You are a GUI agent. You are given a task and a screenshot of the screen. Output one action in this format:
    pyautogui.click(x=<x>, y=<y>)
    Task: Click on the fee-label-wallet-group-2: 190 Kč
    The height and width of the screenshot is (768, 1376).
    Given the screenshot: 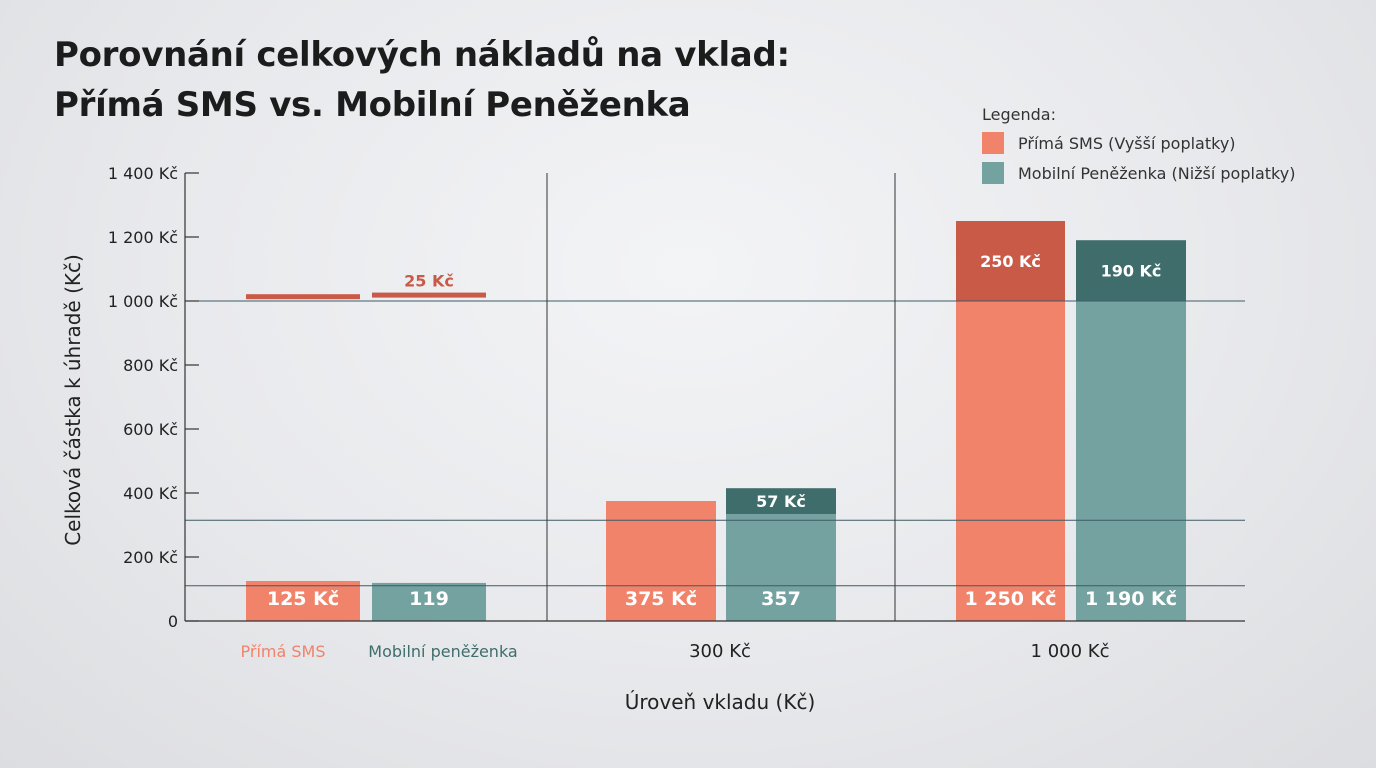 What is the action you would take?
    pyautogui.click(x=1131, y=271)
    